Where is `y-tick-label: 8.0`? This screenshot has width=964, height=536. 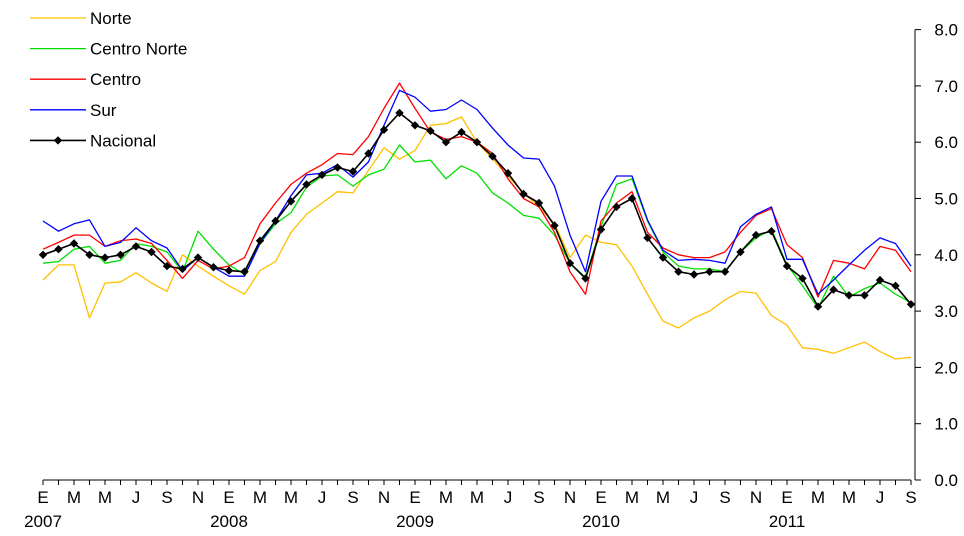 y-tick-label: 8.0 is located at coordinates (946, 30).